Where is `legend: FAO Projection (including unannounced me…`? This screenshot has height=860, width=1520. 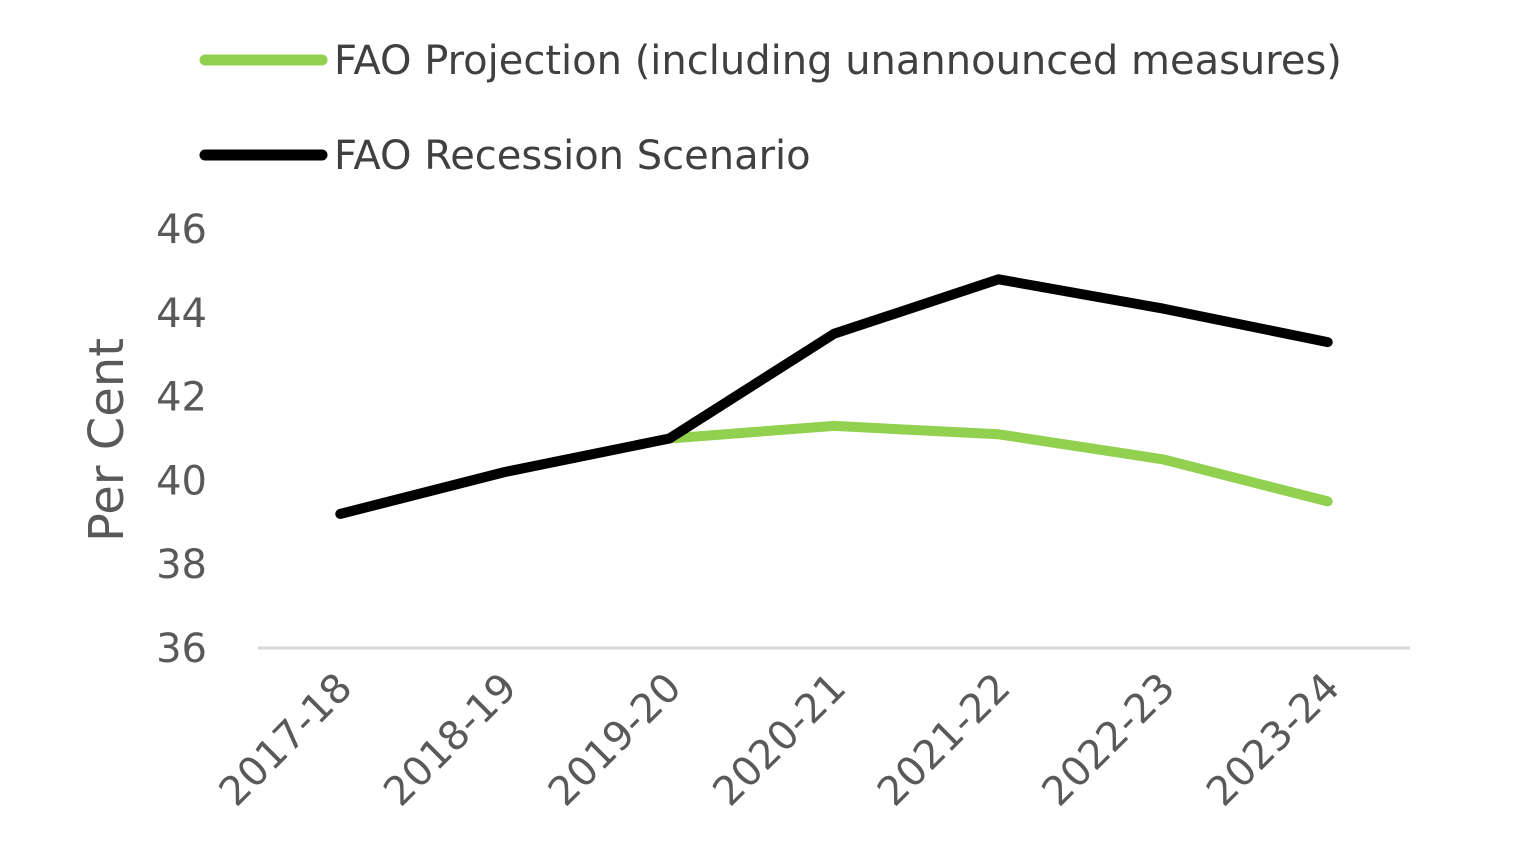 legend: FAO Projection (including unannounced me… is located at coordinates (770, 108).